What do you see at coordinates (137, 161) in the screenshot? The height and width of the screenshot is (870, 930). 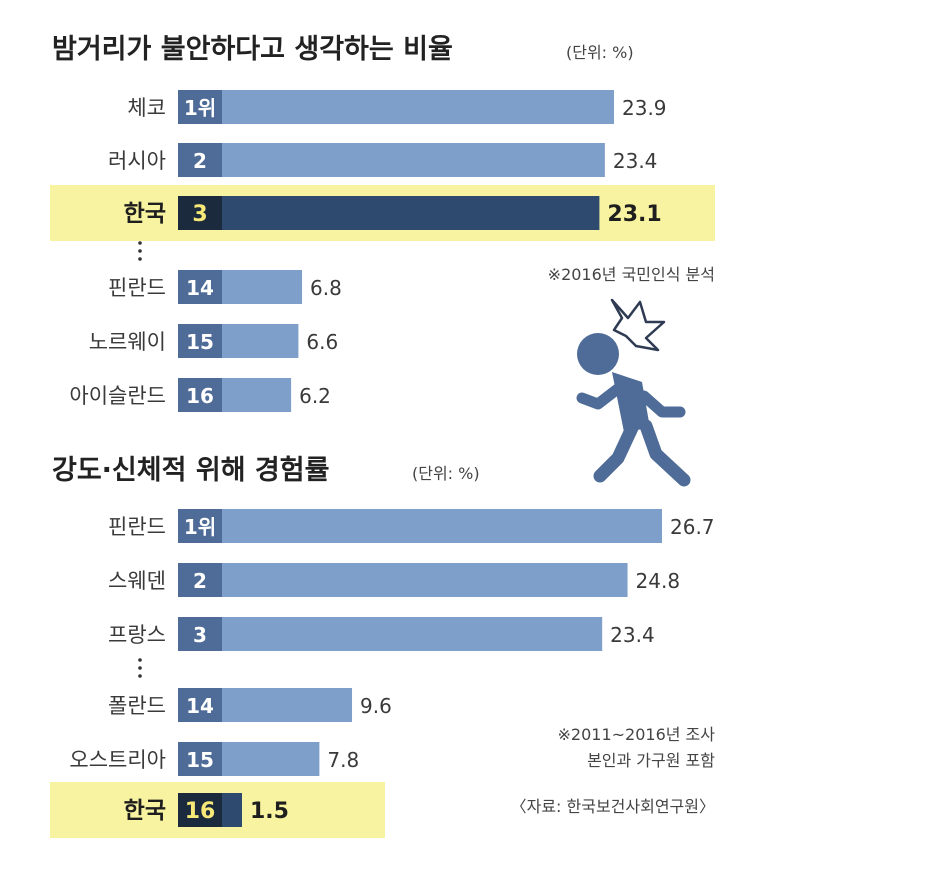 I see `category-label: 러시아` at bounding box center [137, 161].